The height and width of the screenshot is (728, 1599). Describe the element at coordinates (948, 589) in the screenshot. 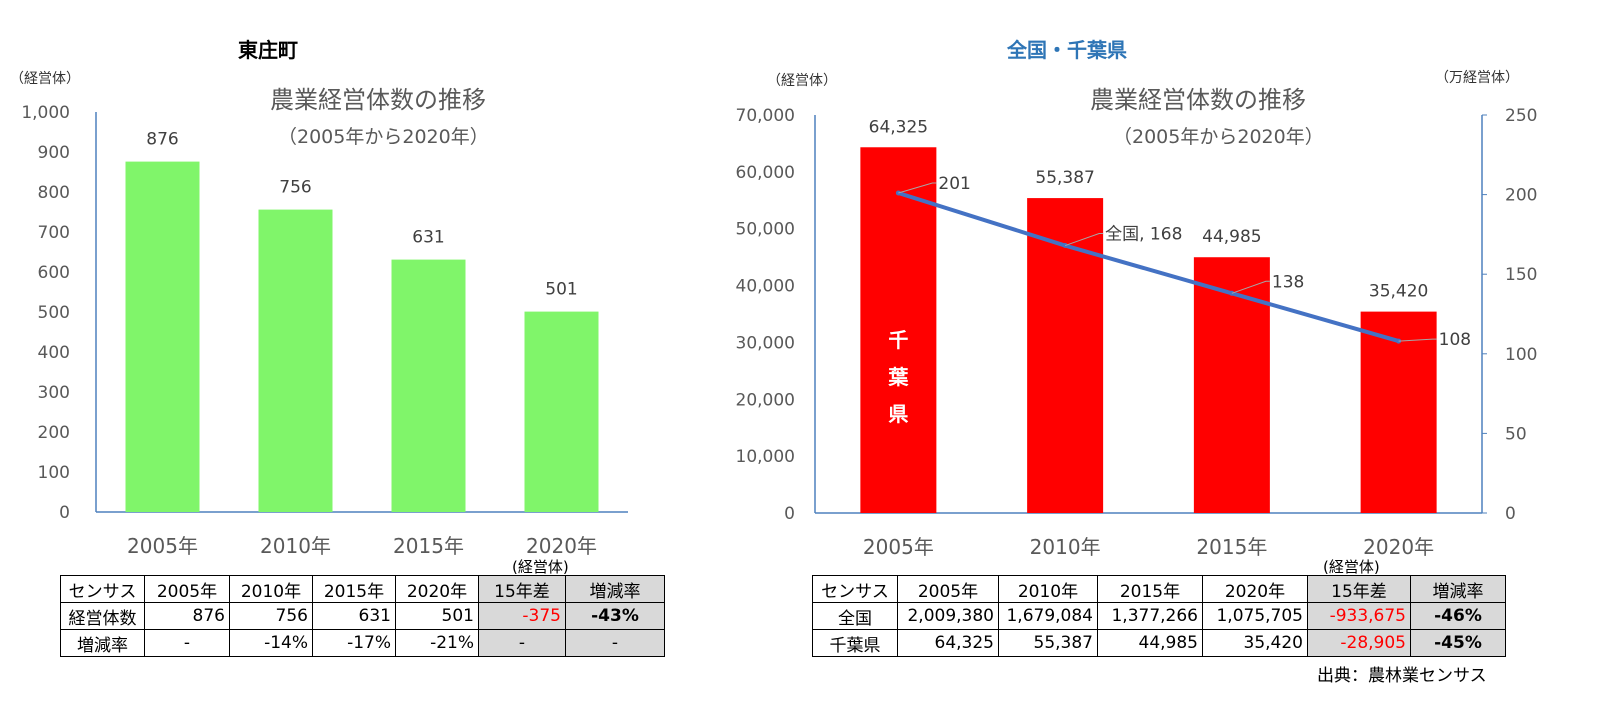

I see `right-table-header-cell: 2005年` at that location.